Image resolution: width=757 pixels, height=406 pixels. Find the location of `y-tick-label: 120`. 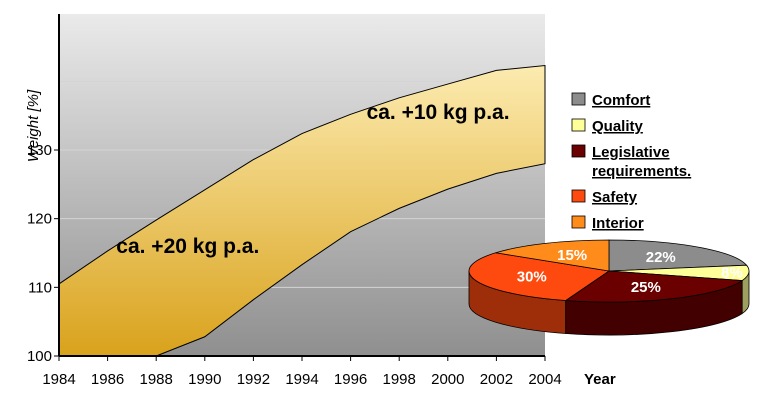

y-tick-label: 120 is located at coordinates (39, 219).